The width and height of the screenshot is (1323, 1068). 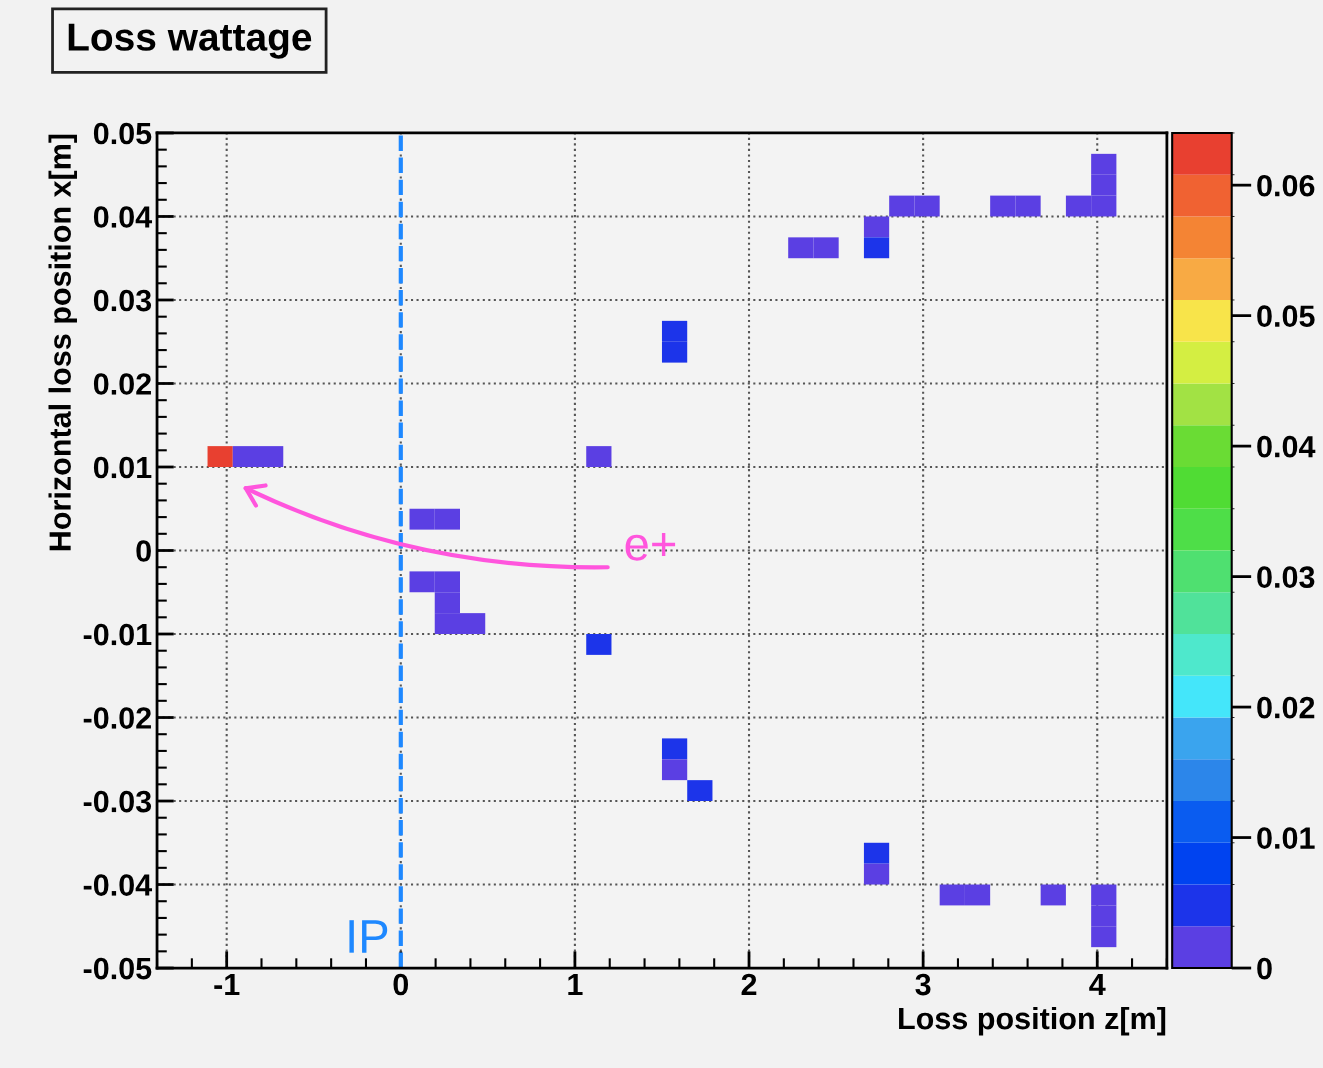 I want to click on y-tick-label: -0.02, so click(x=117, y=718).